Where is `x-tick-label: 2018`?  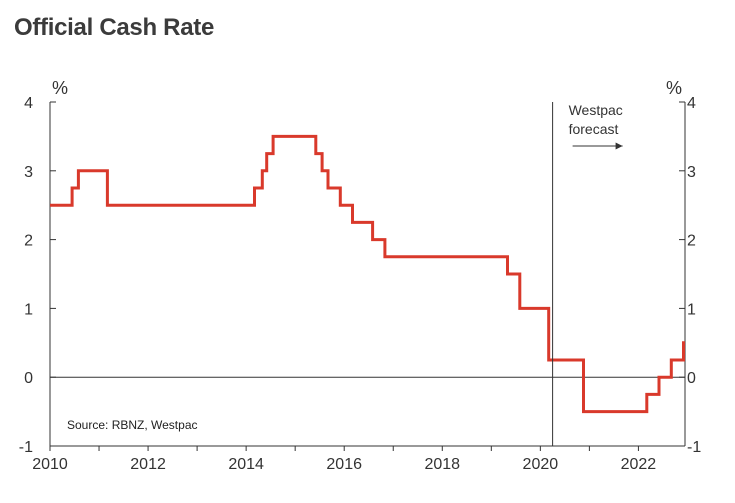 x-tick-label: 2018 is located at coordinates (442, 464).